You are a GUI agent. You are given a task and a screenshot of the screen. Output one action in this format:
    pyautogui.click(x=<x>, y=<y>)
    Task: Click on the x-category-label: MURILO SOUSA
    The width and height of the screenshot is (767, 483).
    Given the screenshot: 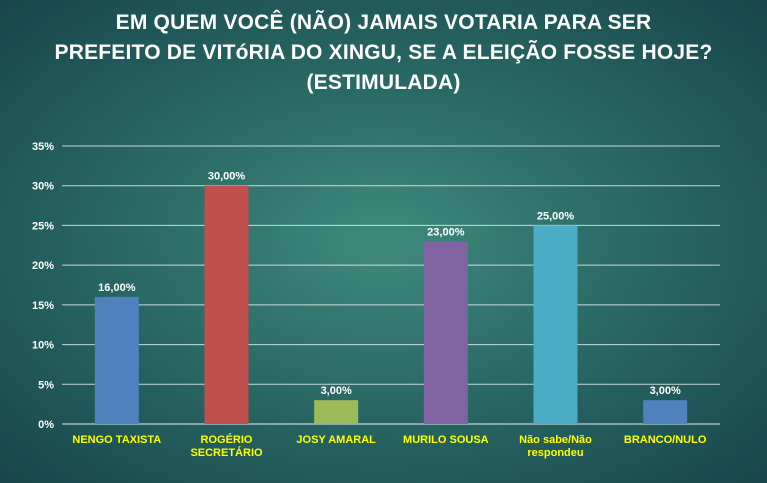 What is the action you would take?
    pyautogui.click(x=446, y=440)
    